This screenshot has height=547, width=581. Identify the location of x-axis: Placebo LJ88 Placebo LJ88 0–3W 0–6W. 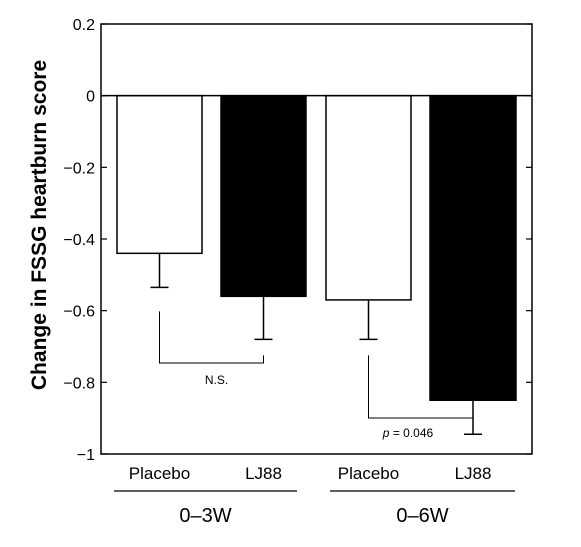
(314, 495).